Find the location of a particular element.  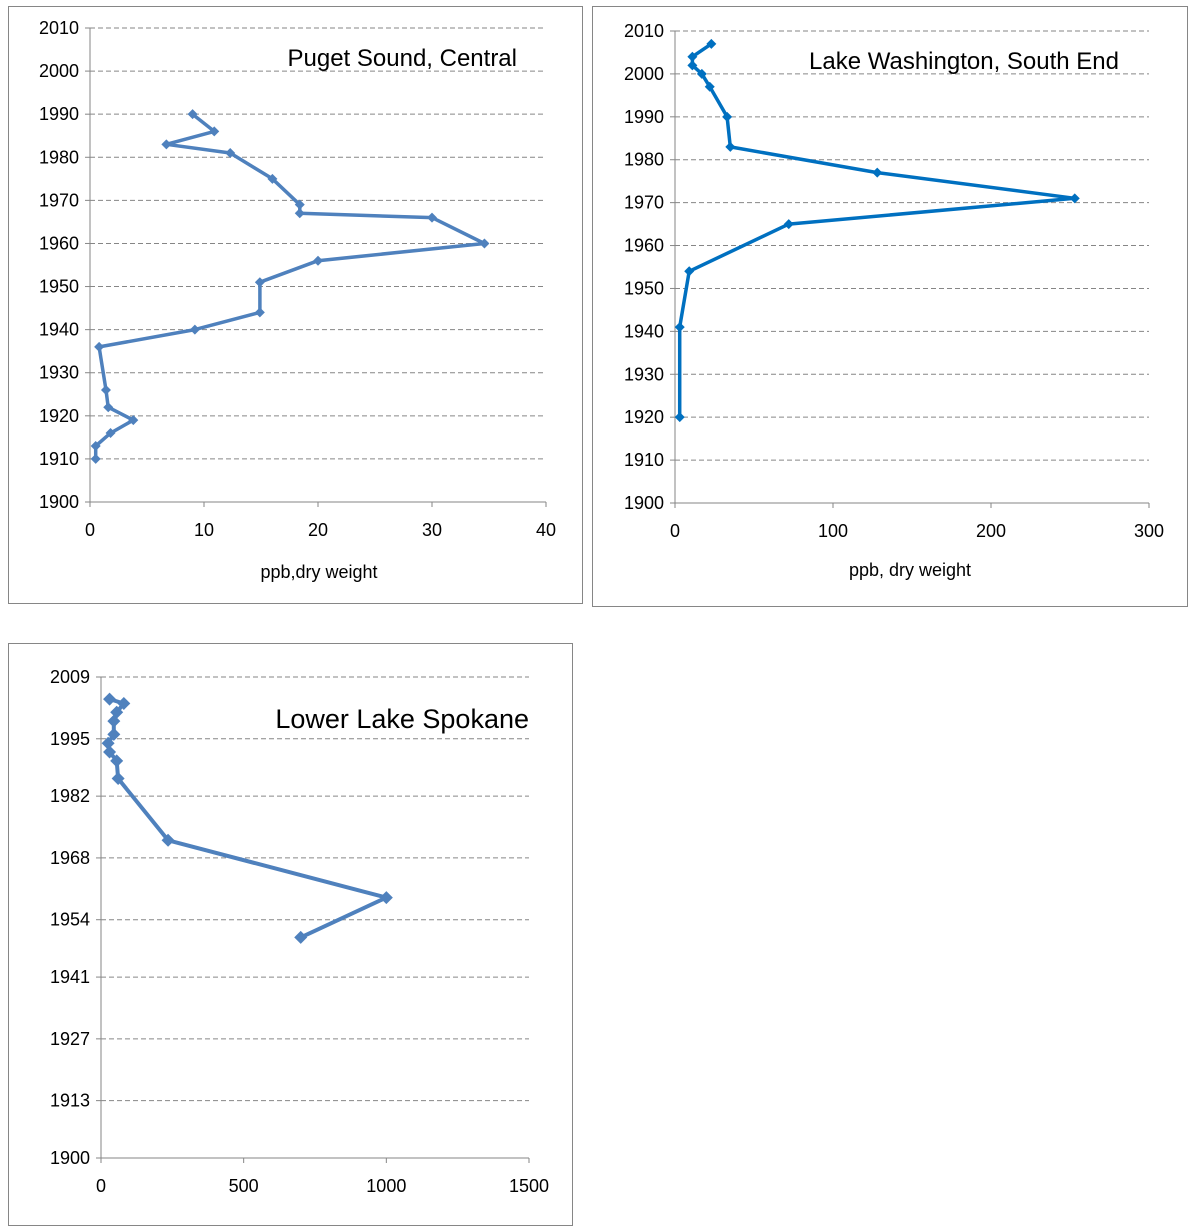

y-tick-label: 1941 is located at coordinates (70, 977).